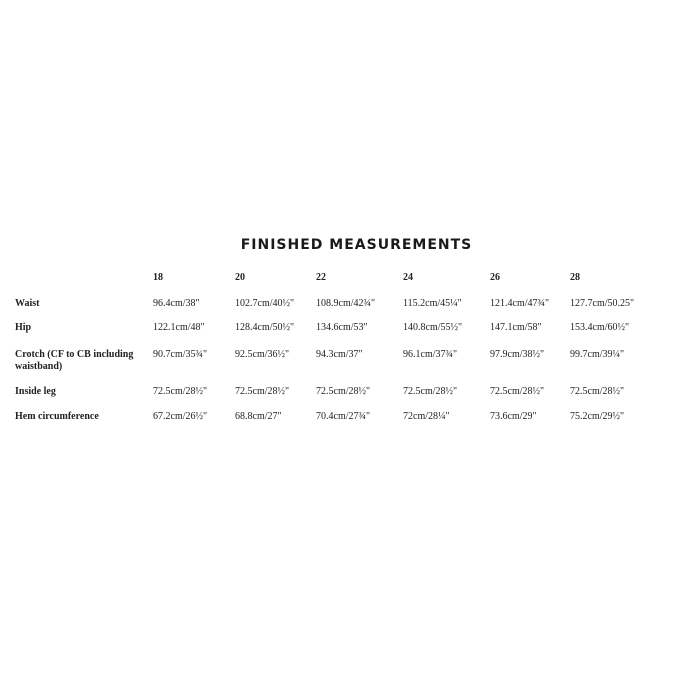 The height and width of the screenshot is (673, 673). Describe the element at coordinates (597, 416) in the screenshot. I see `measurement-cell: 75.2cm/29½"` at that location.